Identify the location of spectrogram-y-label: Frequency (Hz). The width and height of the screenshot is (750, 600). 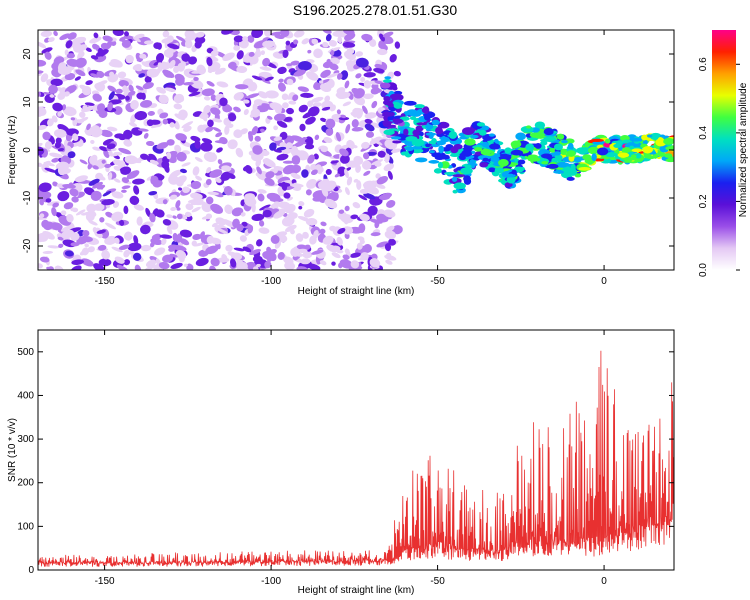
(12, 150).